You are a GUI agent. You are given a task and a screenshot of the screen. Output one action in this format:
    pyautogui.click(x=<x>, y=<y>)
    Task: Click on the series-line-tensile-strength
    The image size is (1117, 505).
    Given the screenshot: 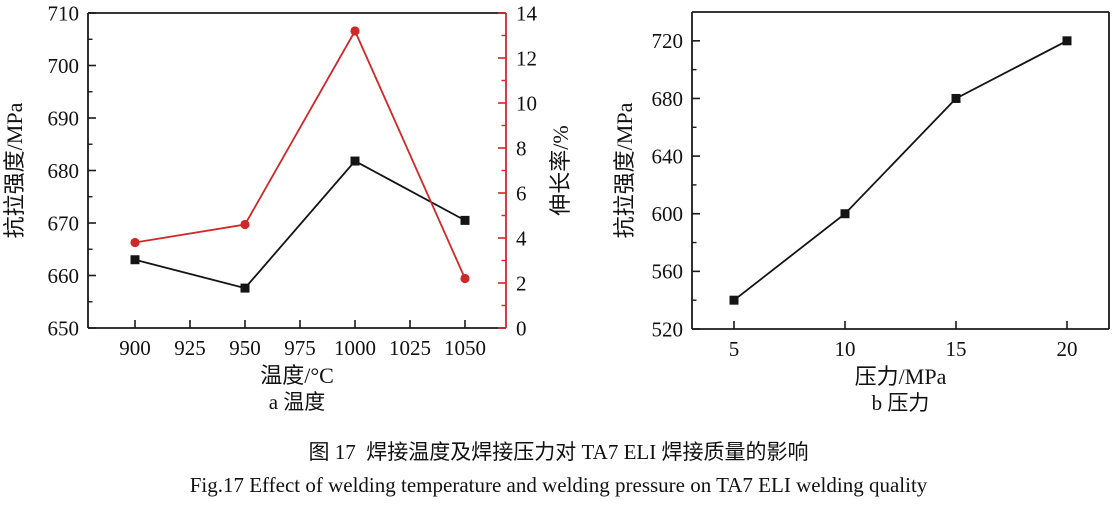 What is the action you would take?
    pyautogui.click(x=300, y=224)
    